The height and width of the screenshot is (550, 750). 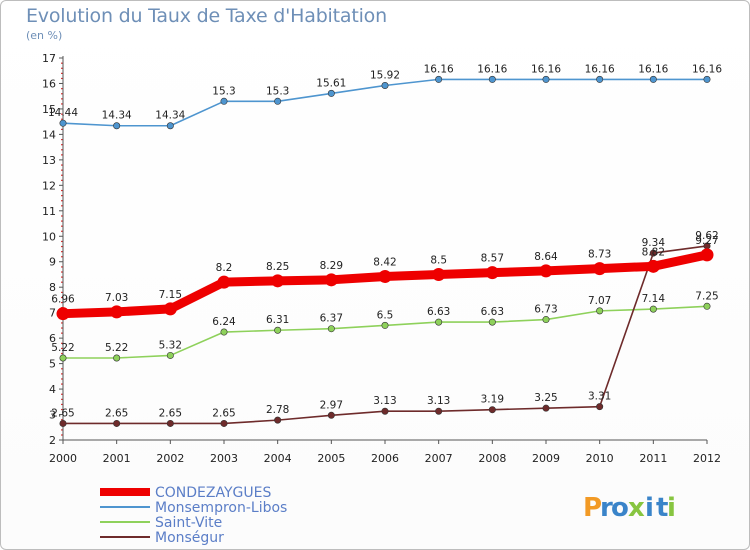 I want to click on y-tick-label: 16, so click(x=49, y=83).